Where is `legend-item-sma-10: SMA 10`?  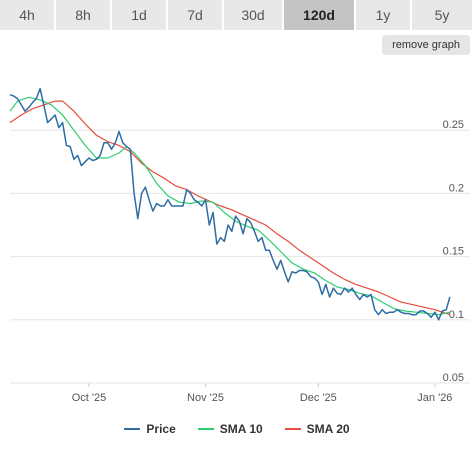 legend-item-sma-10: SMA 10 is located at coordinates (230, 429).